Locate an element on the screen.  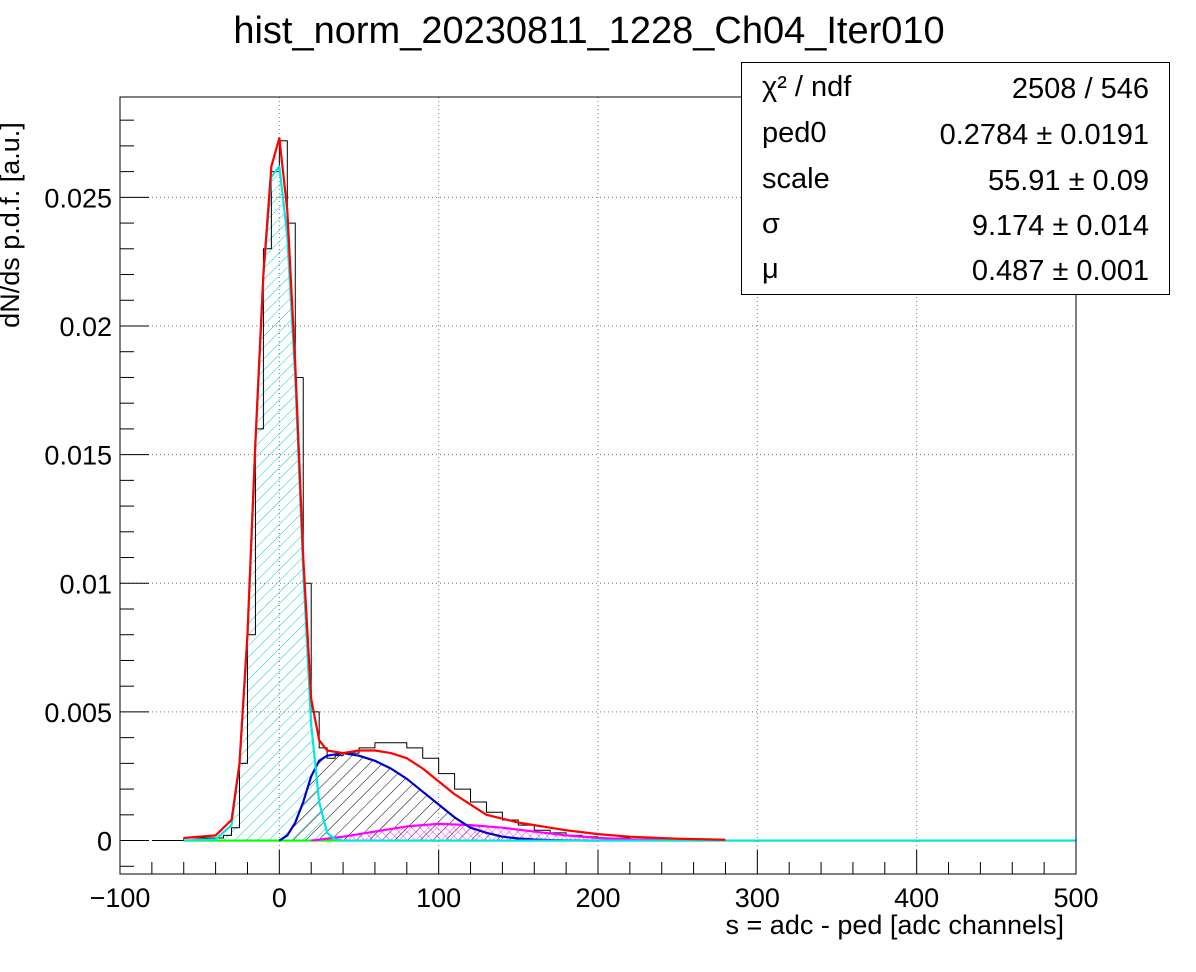
series-2-pe is located at coordinates (494, 832).